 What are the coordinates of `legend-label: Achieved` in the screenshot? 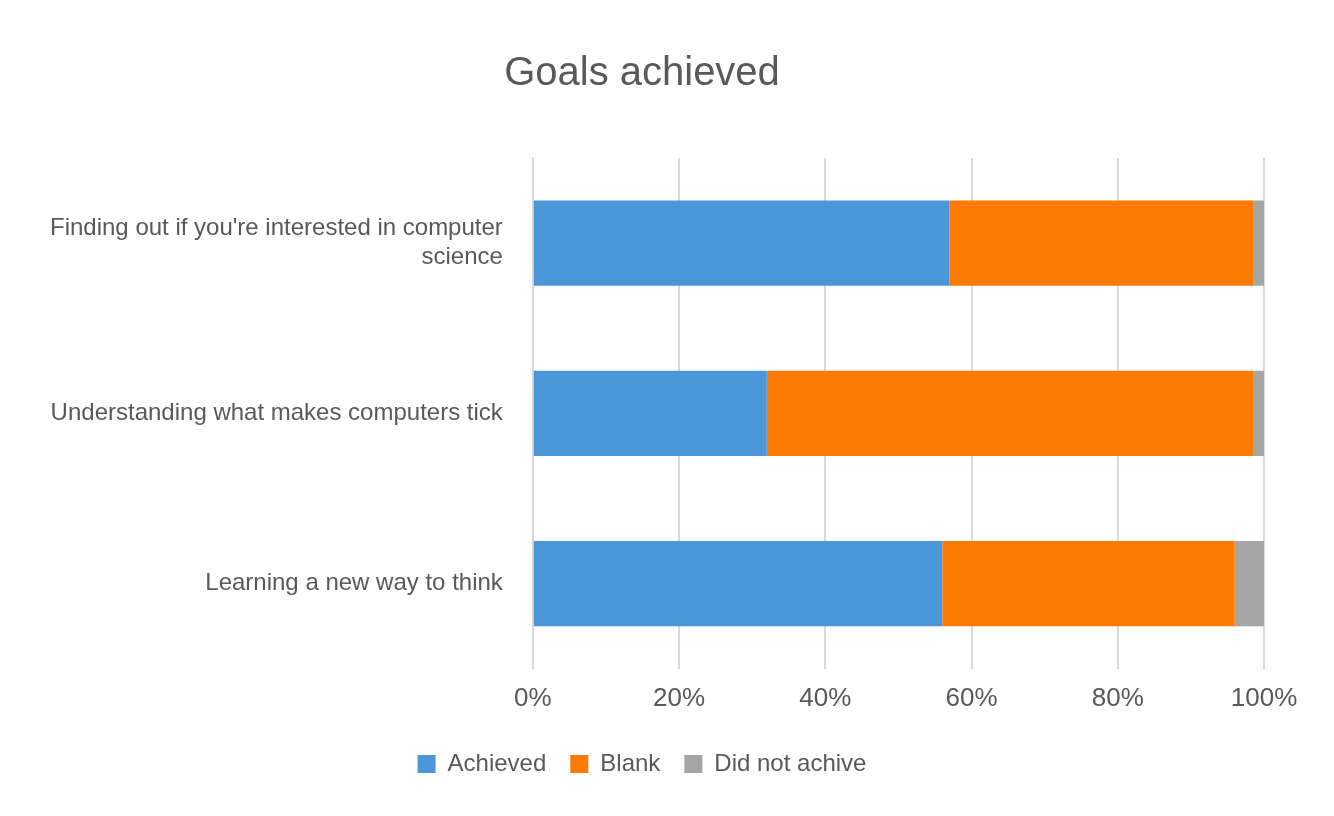 It's located at (497, 762).